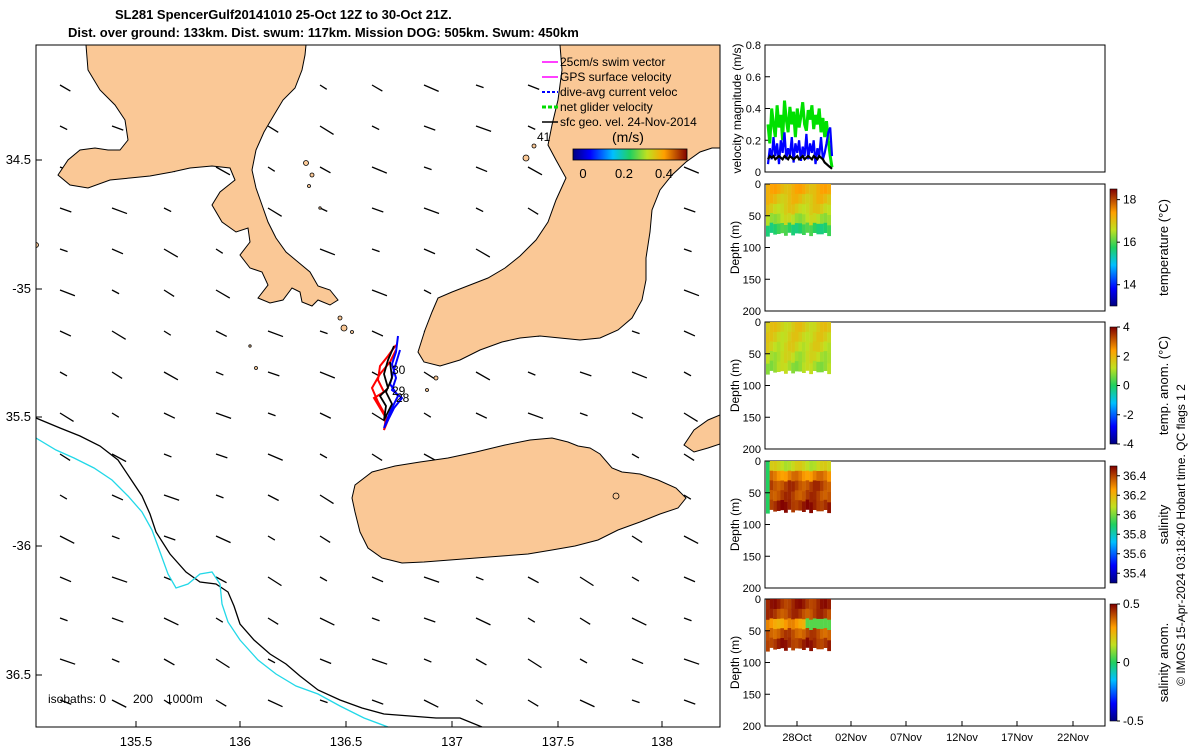  What do you see at coordinates (568, 206) in the screenshot?
I see `land-yorke-peninsula` at bounding box center [568, 206].